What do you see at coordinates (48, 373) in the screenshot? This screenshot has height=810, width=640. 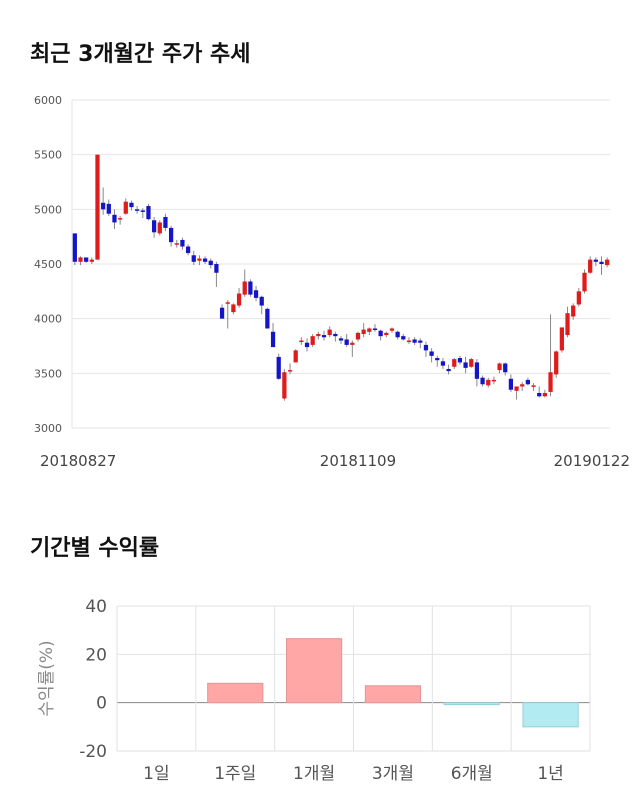 I see `y-tick-label: 3500` at bounding box center [48, 373].